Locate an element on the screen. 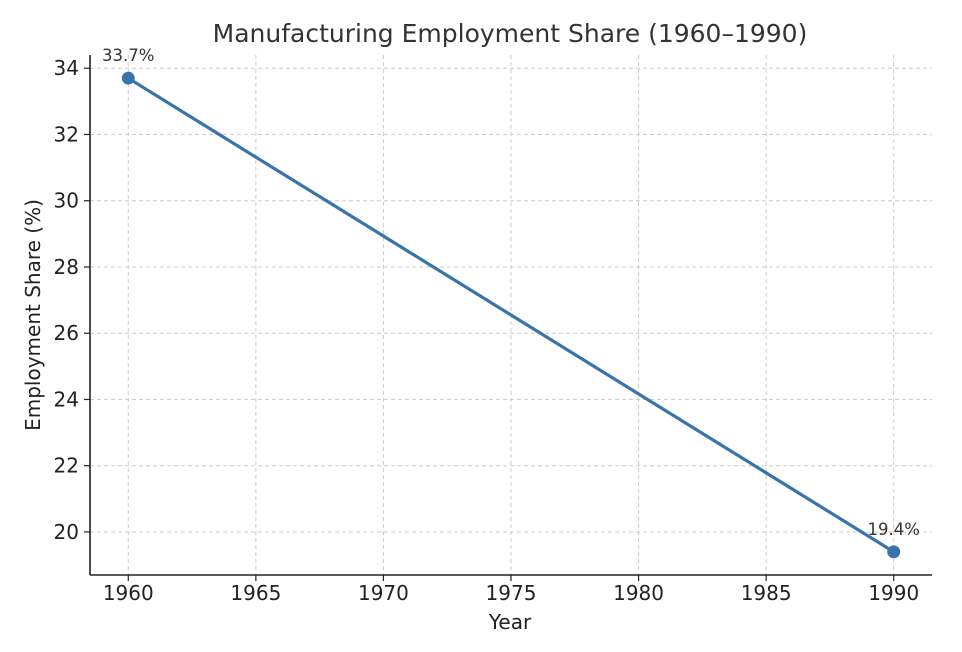  x-tick-label: 1990 is located at coordinates (893, 593).